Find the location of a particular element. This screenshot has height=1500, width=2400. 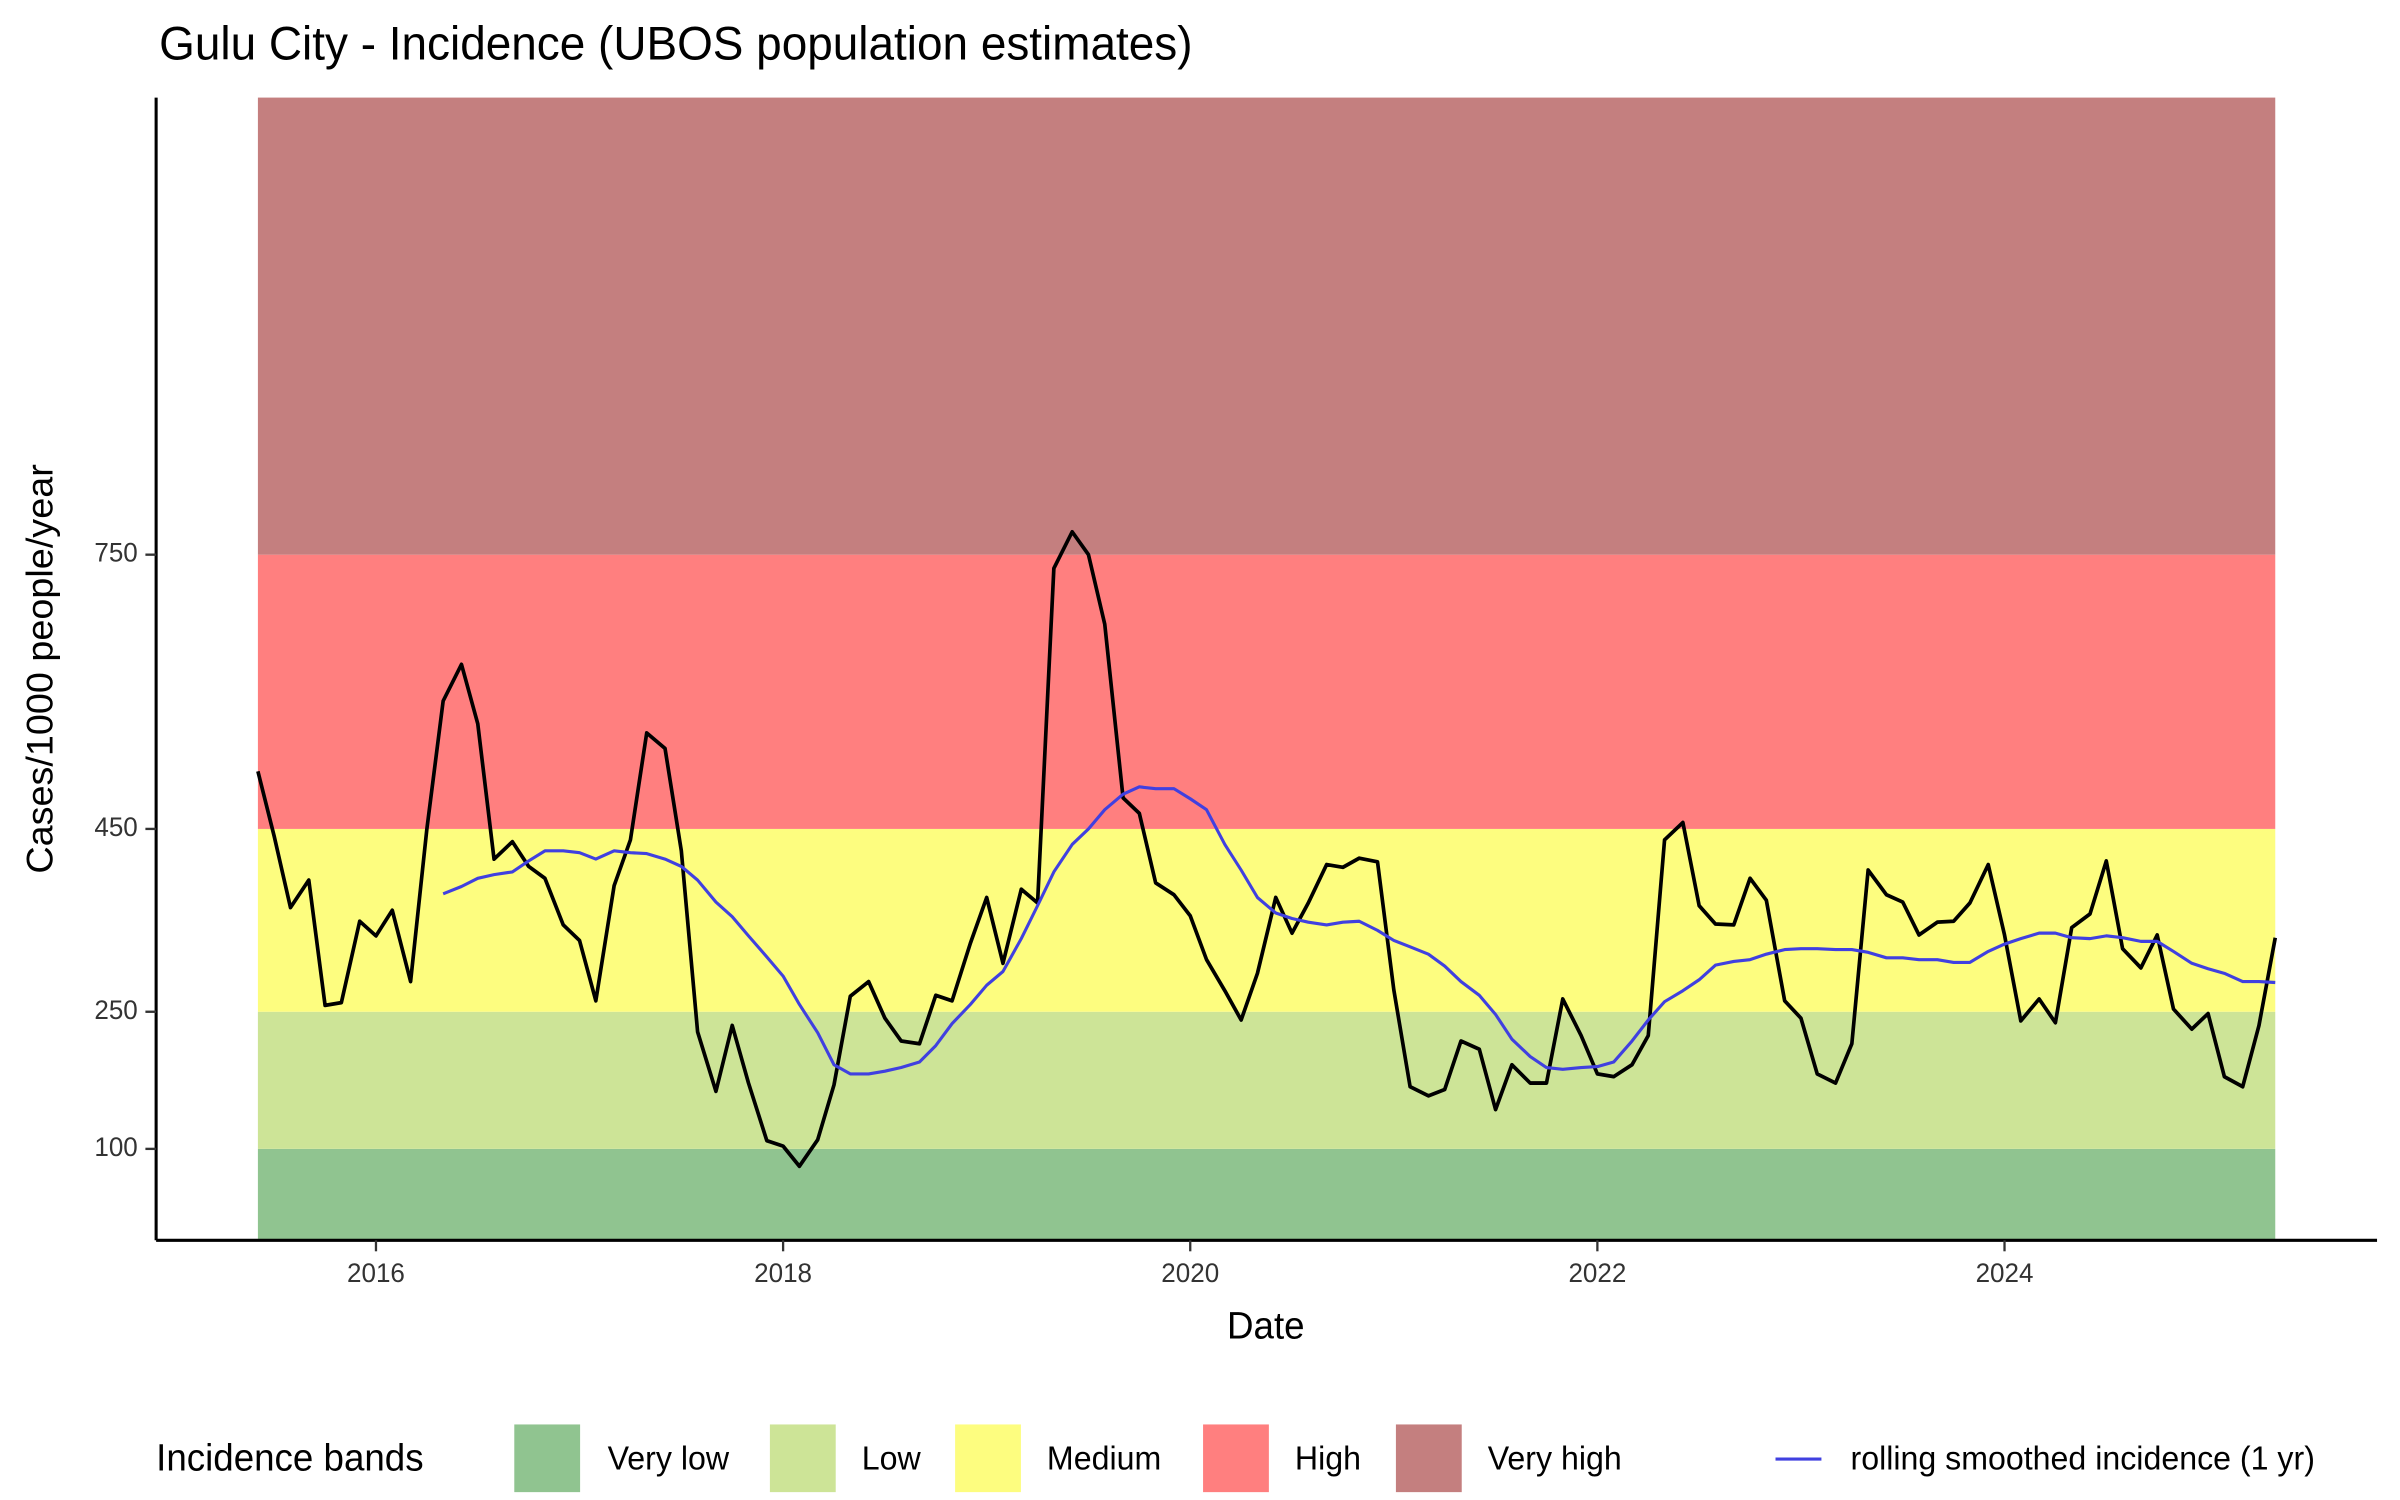

x-axis-label: Date is located at coordinates (1266, 1325).